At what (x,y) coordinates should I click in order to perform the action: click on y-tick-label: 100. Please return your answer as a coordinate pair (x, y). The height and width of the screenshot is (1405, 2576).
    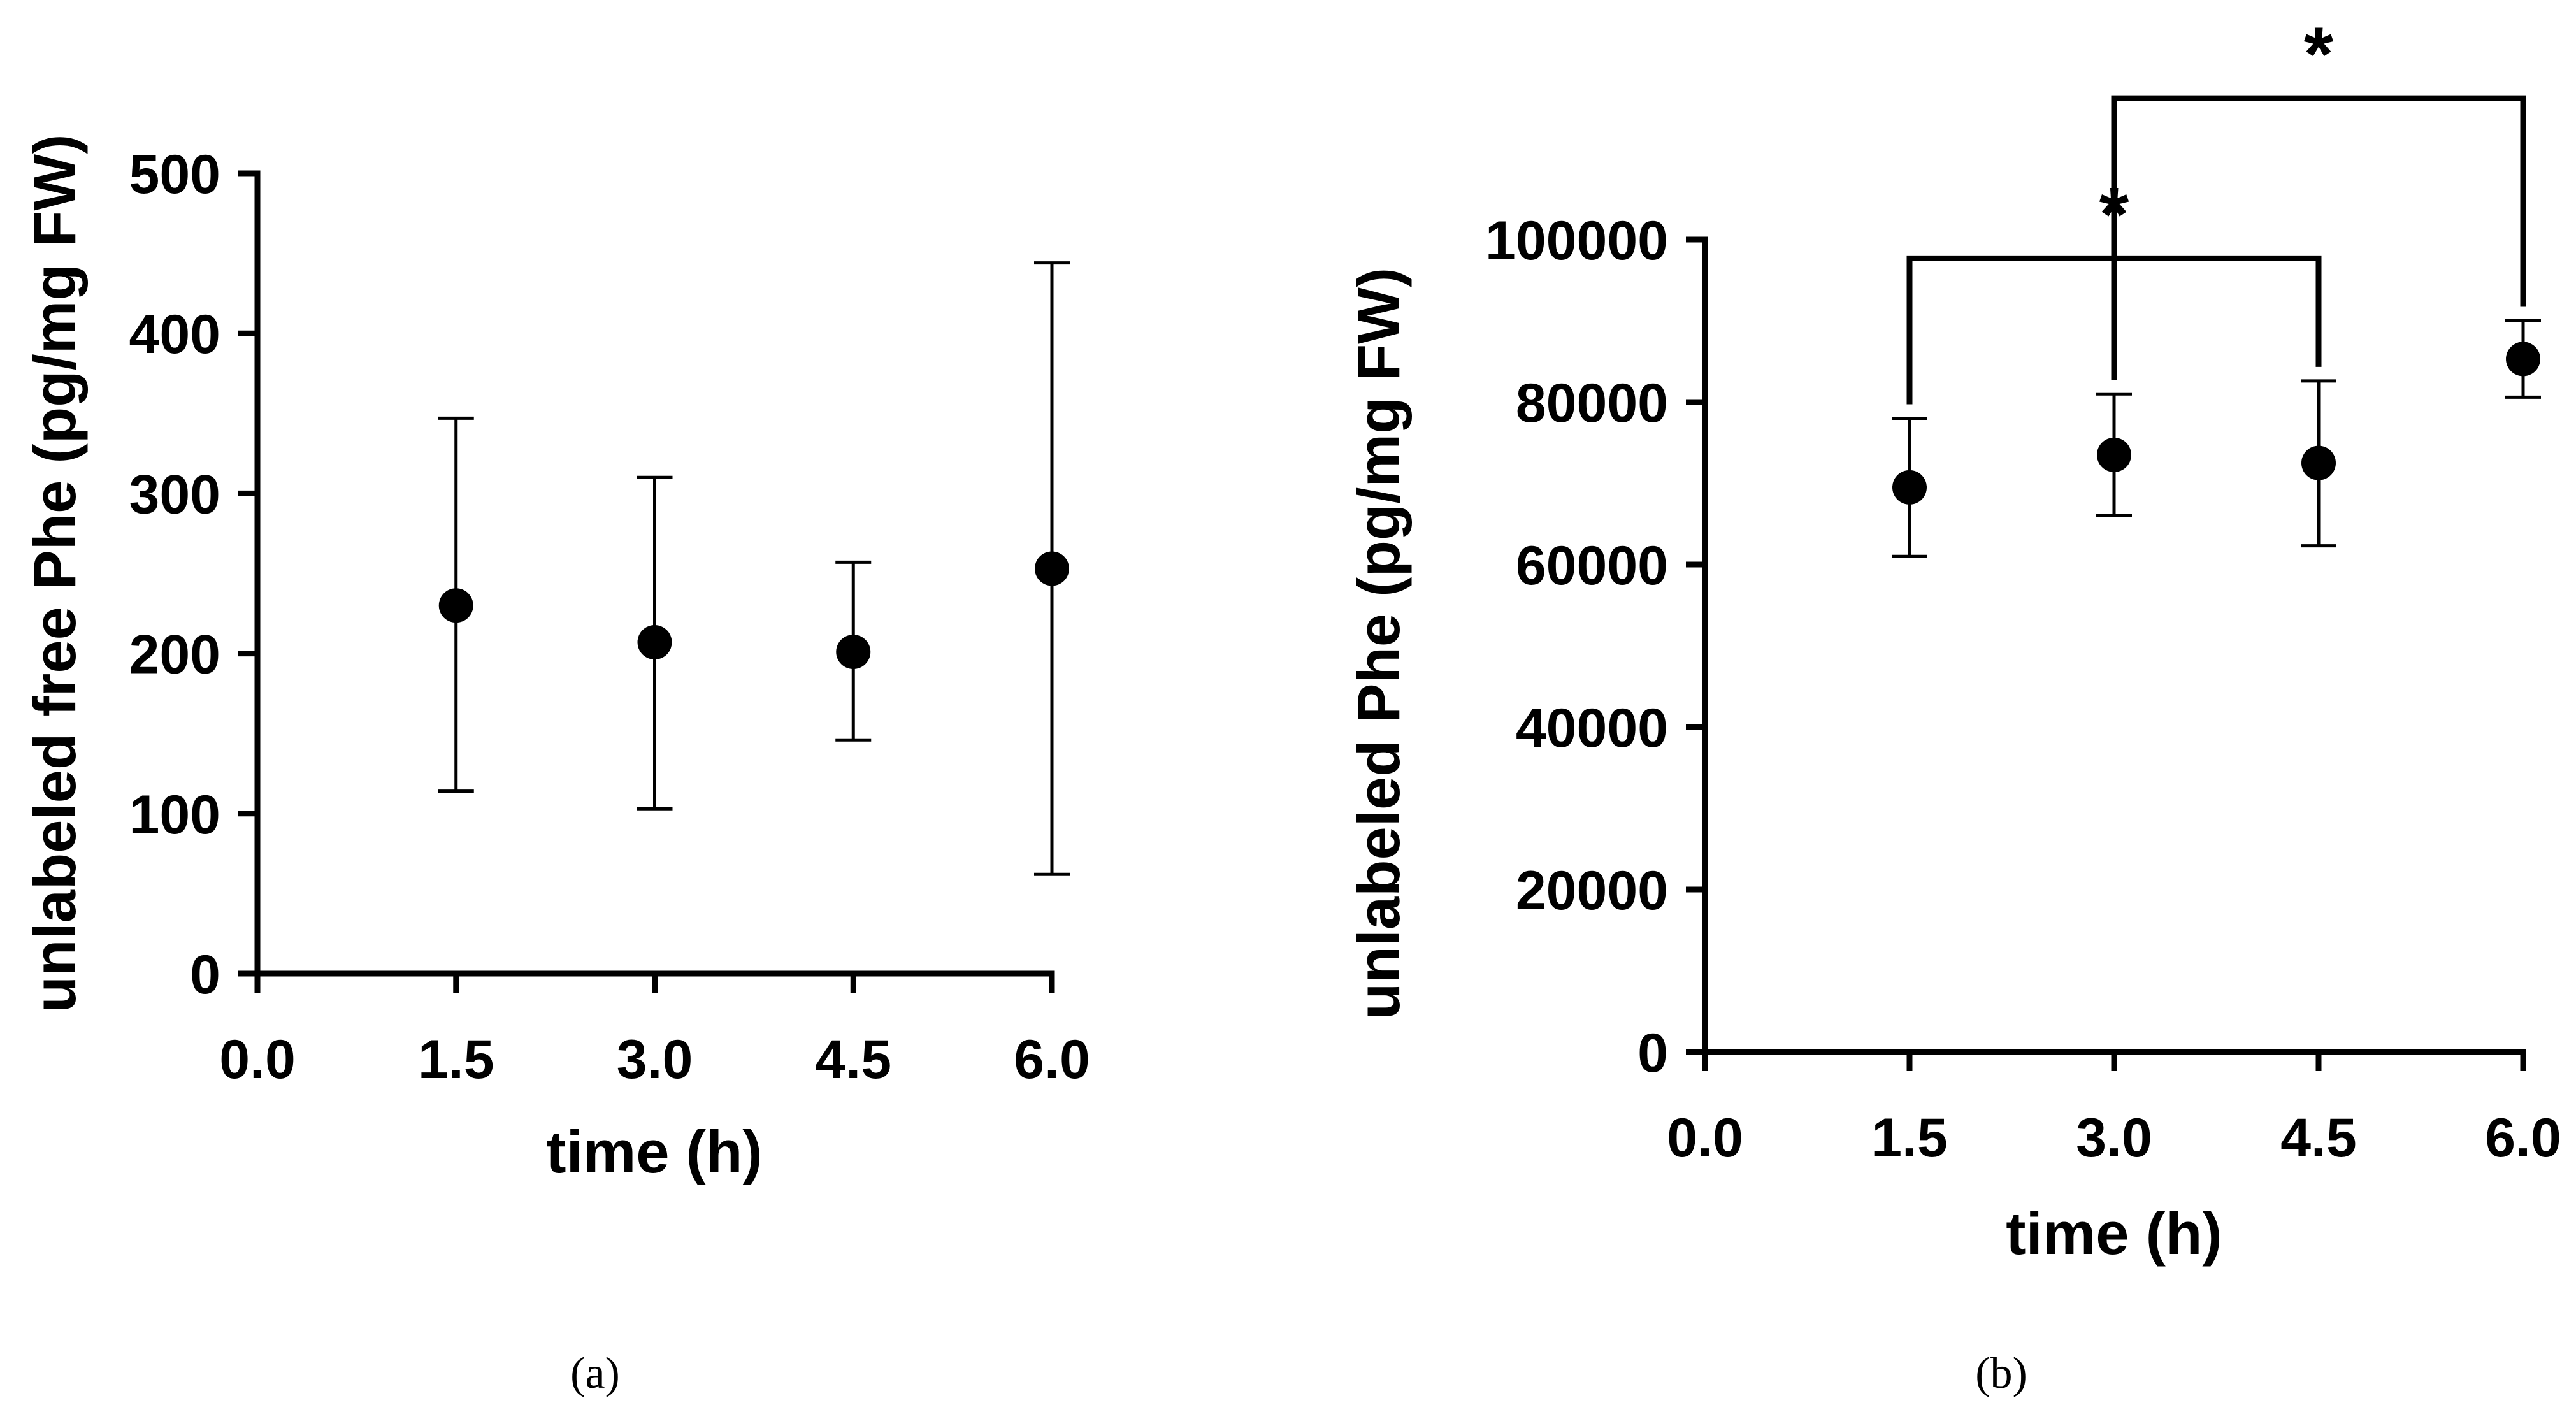
    Looking at the image, I should click on (175, 815).